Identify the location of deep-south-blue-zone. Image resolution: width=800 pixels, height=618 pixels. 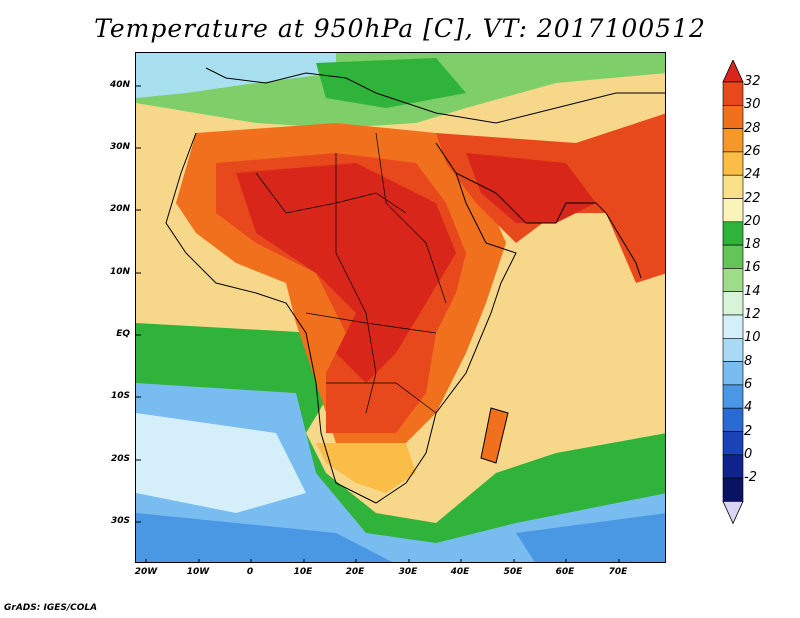
(264, 537).